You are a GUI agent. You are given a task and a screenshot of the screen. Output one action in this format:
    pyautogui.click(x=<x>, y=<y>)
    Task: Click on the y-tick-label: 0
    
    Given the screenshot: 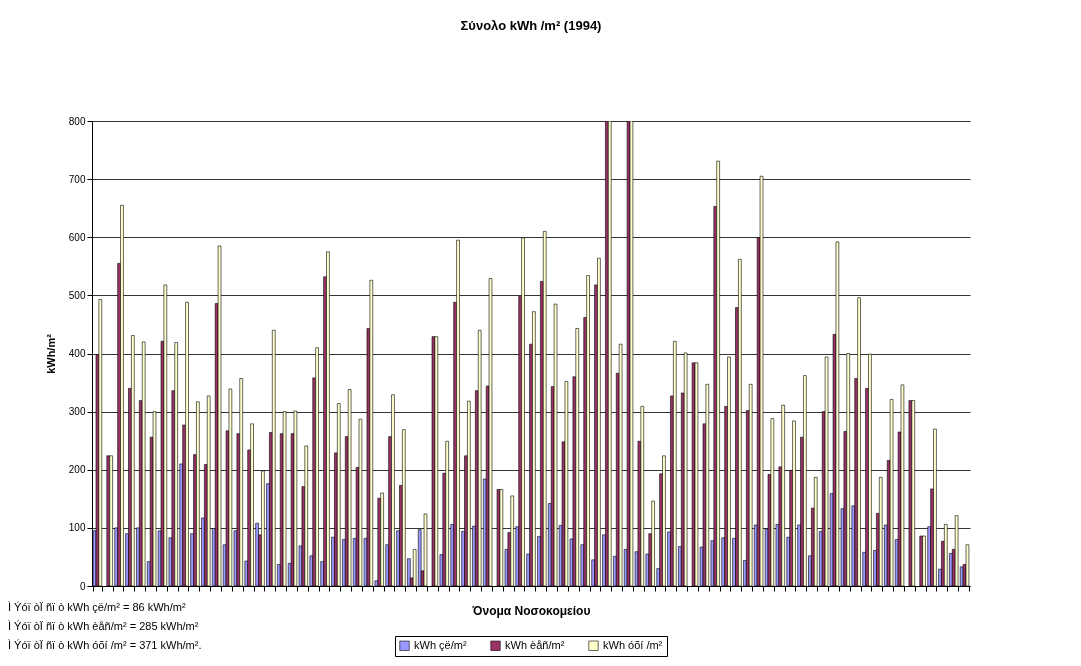 What is the action you would take?
    pyautogui.click(x=82, y=586)
    